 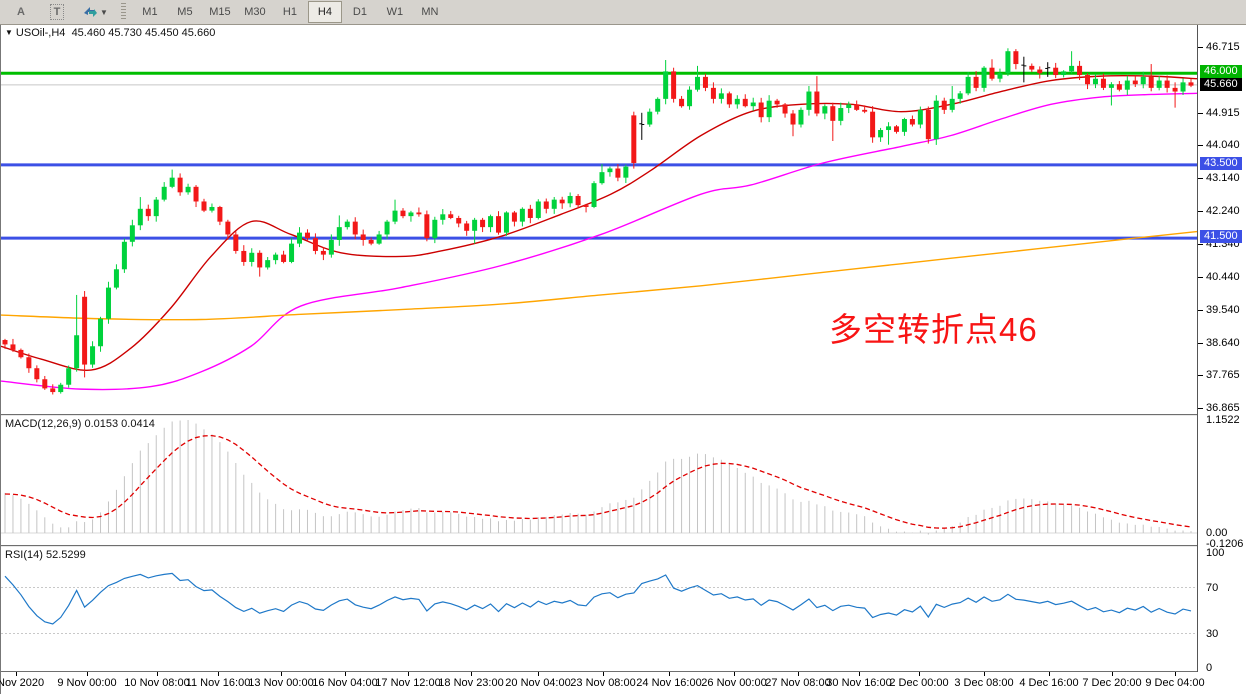 I want to click on toolbar-grip, so click(x=123, y=12).